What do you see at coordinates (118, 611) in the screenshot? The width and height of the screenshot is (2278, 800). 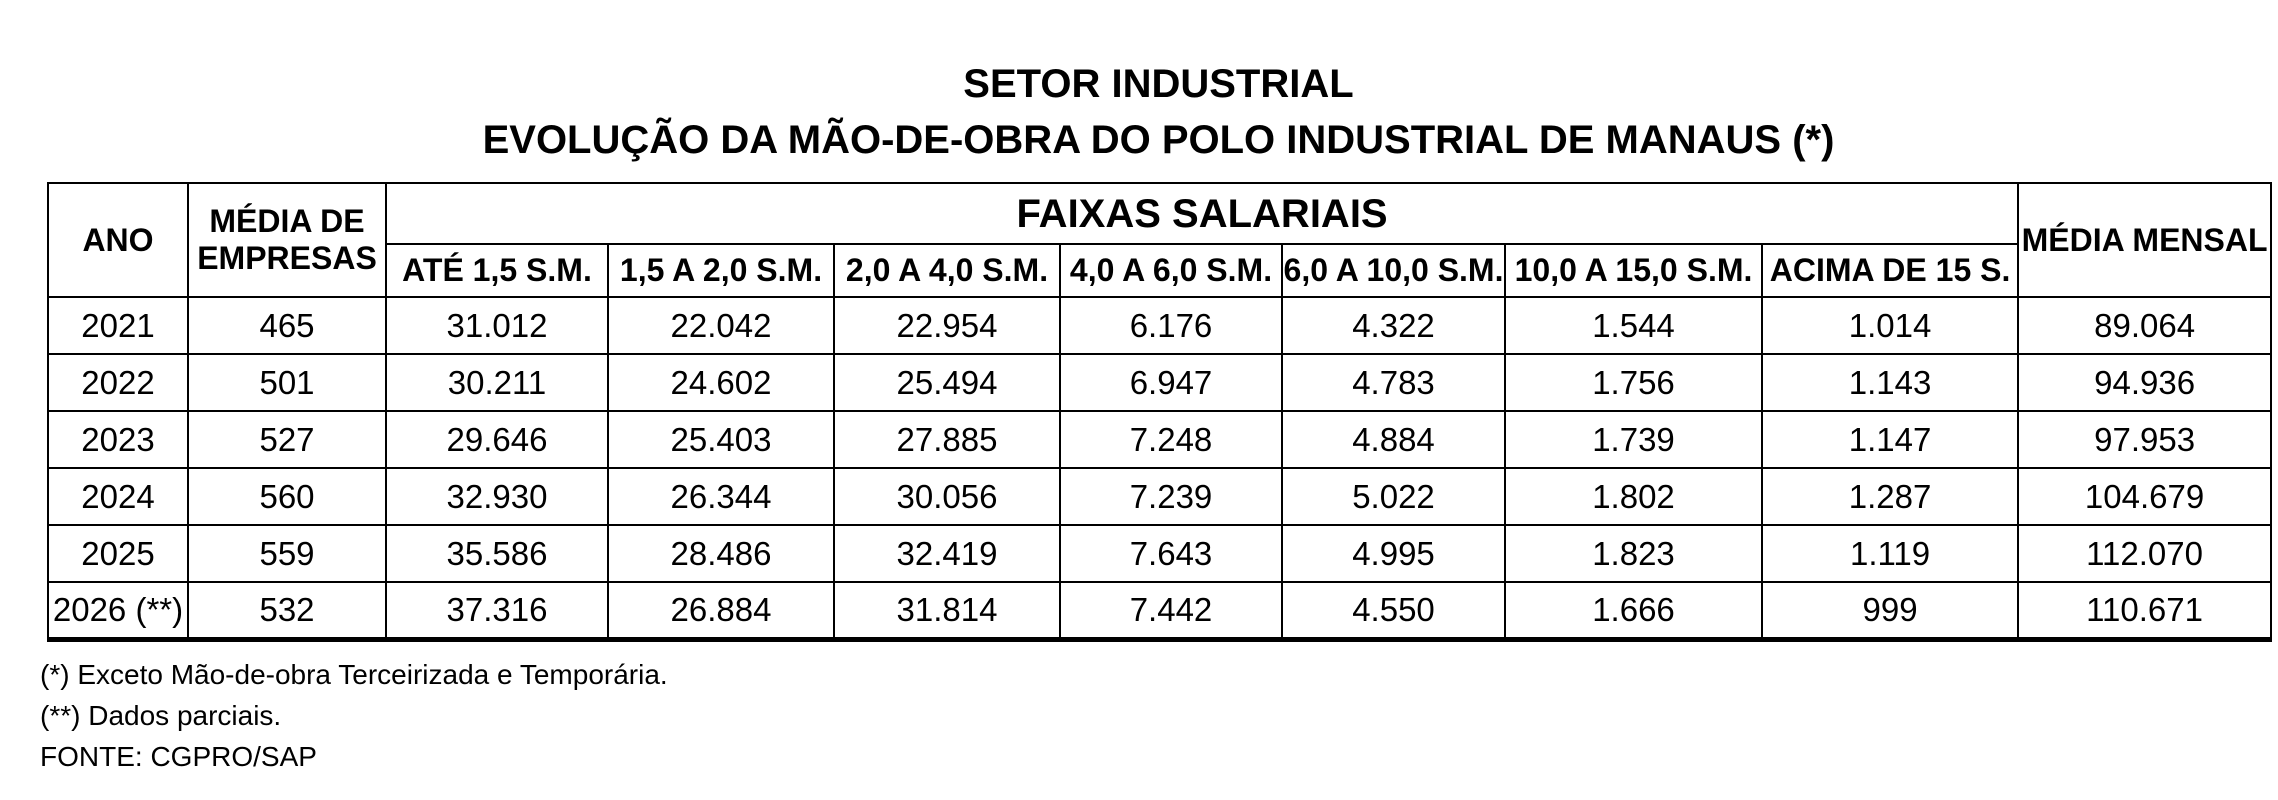 I see `cell-ano: 2026 (**)` at bounding box center [118, 611].